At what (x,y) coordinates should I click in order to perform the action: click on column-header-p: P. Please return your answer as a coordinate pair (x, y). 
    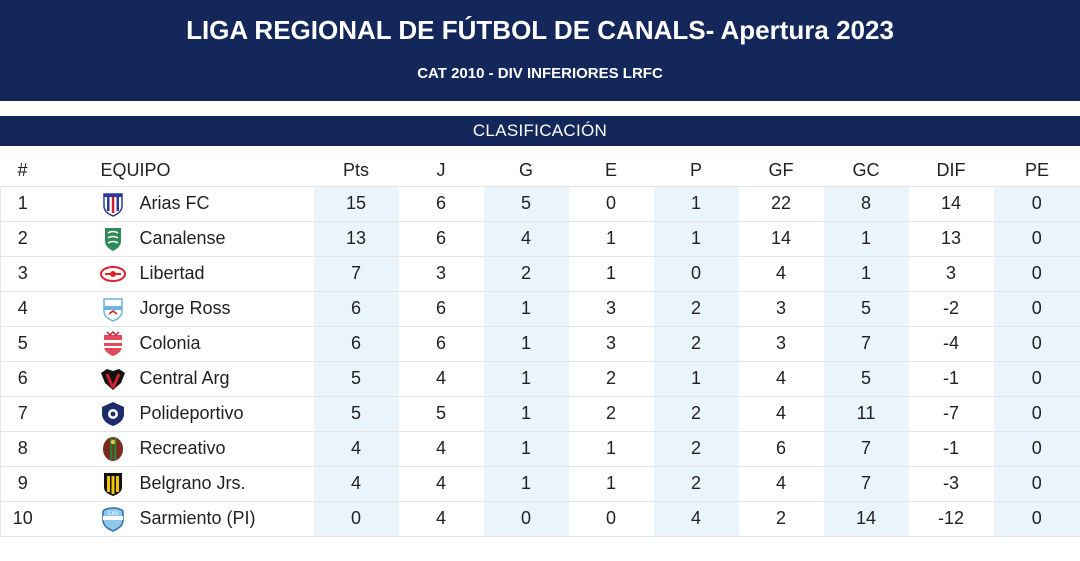
    Looking at the image, I should click on (695, 170).